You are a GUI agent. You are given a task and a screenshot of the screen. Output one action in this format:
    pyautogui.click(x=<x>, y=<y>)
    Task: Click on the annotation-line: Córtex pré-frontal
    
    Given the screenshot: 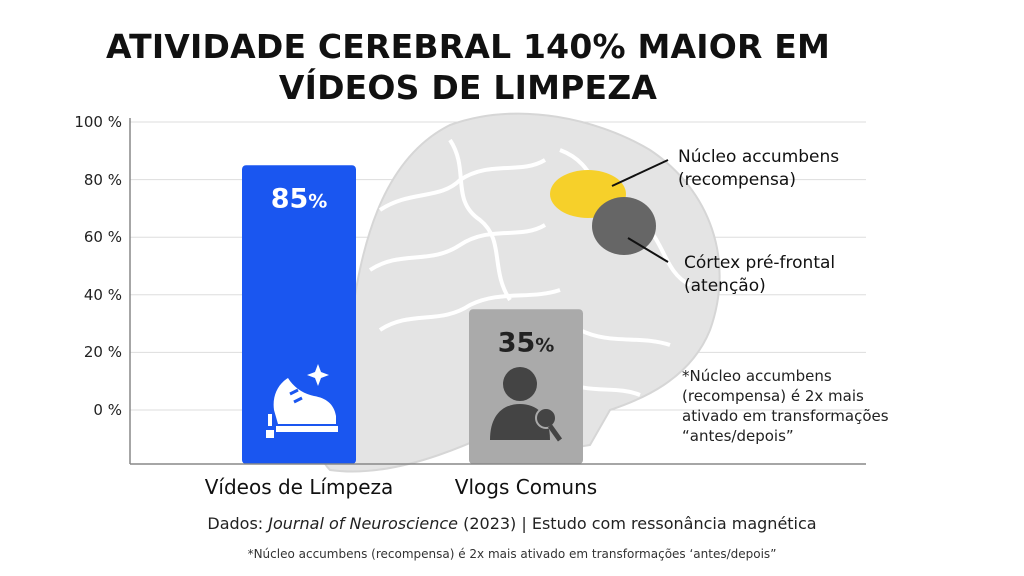 What is the action you would take?
    pyautogui.click(x=760, y=263)
    